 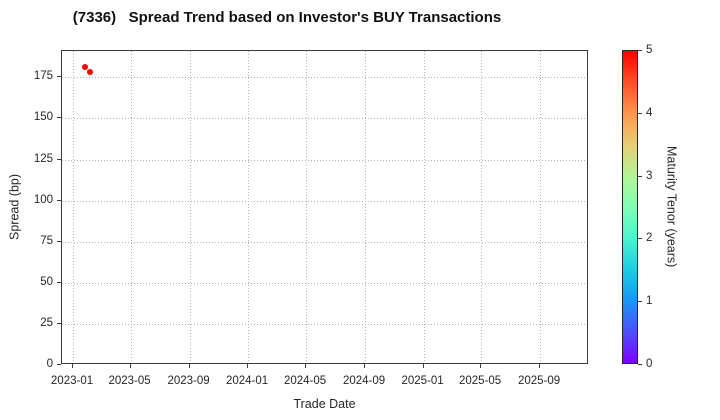 What do you see at coordinates (671, 207) in the screenshot?
I see `colorbar-label: Maturity Tenor (years)` at bounding box center [671, 207].